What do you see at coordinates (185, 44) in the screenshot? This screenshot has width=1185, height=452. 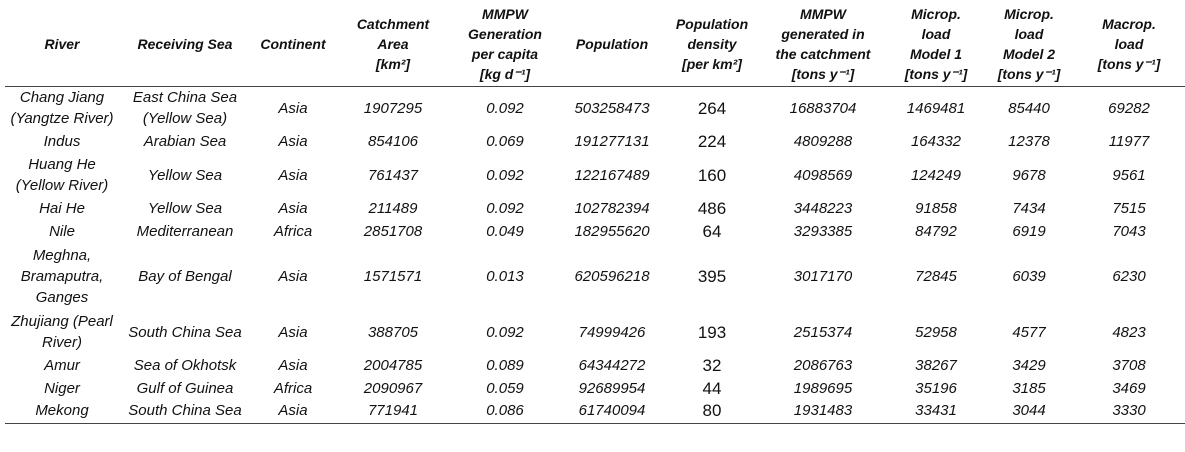 I see `header-receiving-sea: Receiving Sea` at bounding box center [185, 44].